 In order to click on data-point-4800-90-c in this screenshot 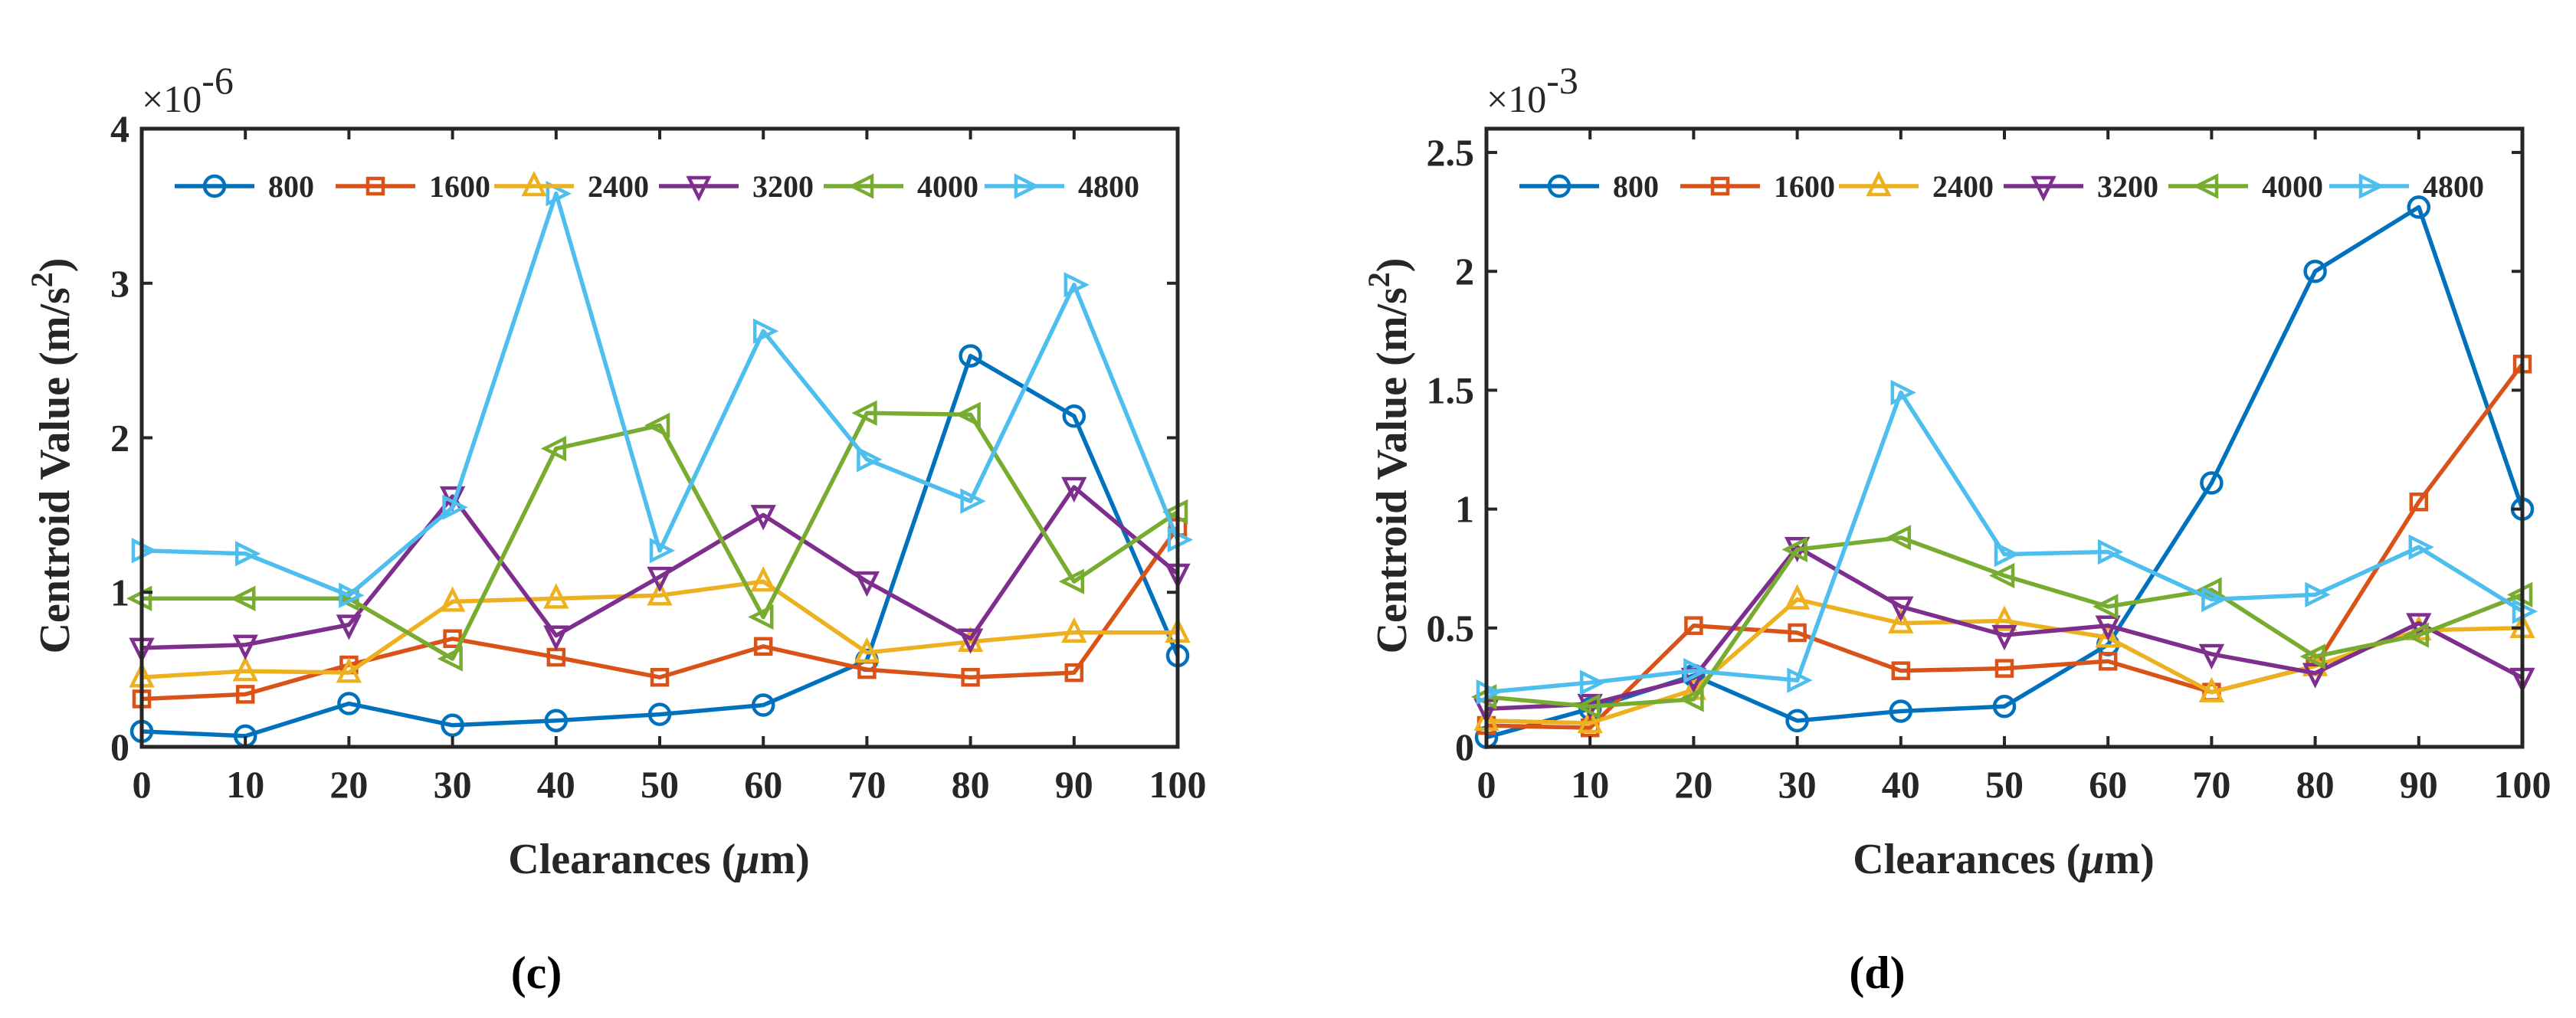, I will do `click(1077, 285)`.